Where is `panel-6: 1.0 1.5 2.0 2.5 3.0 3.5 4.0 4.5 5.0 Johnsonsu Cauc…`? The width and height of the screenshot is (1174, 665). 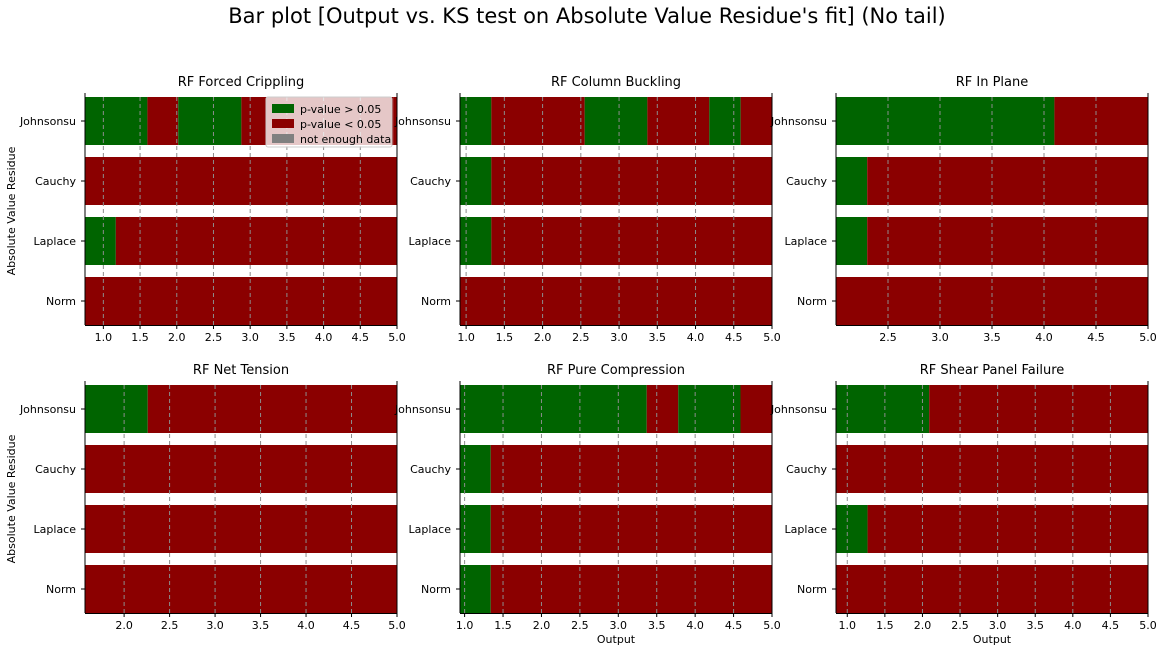
panel-6: 1.0 1.5 2.0 2.5 3.0 3.5 4.0 4.5 5.0 Johnsonsu Cauc… is located at coordinates (963, 504).